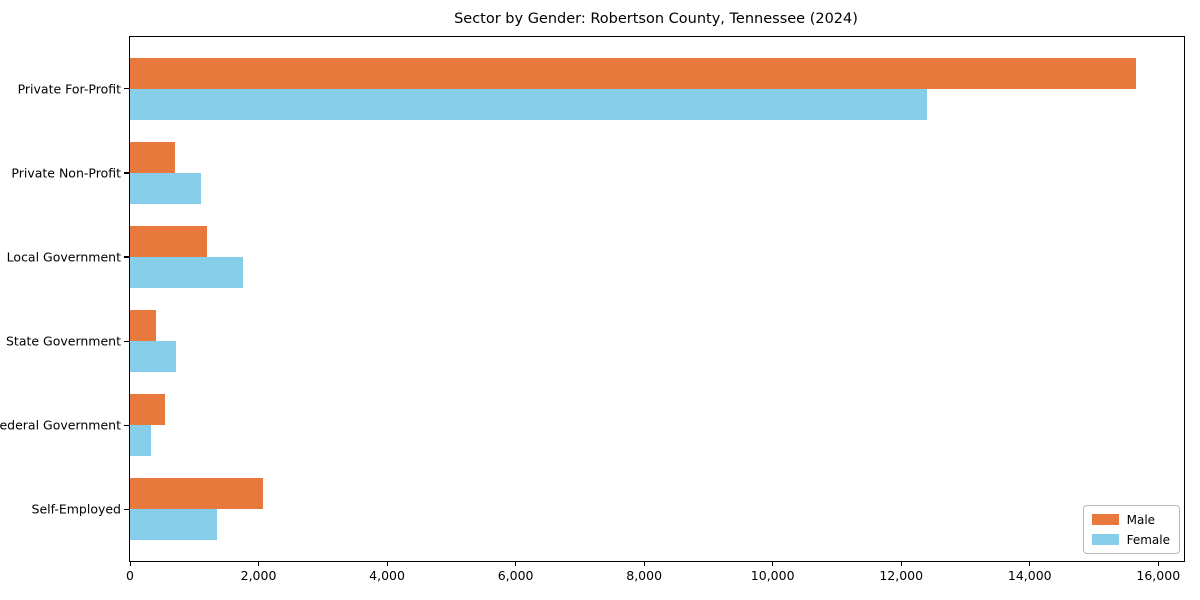  Describe the element at coordinates (901, 575) in the screenshot. I see `x-tick-label-12000: 12,000` at that location.